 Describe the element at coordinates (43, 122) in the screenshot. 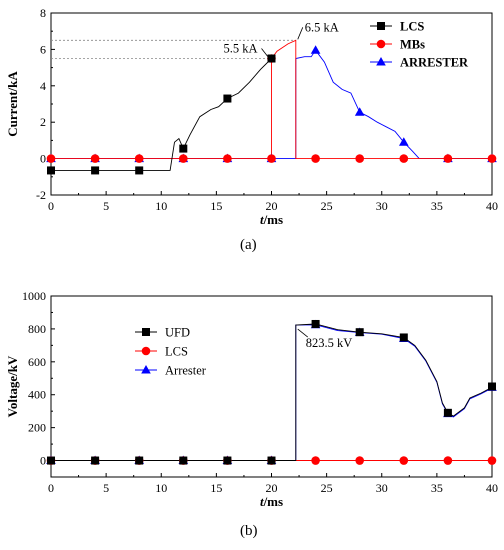

I see `y-tick-label: 2` at that location.